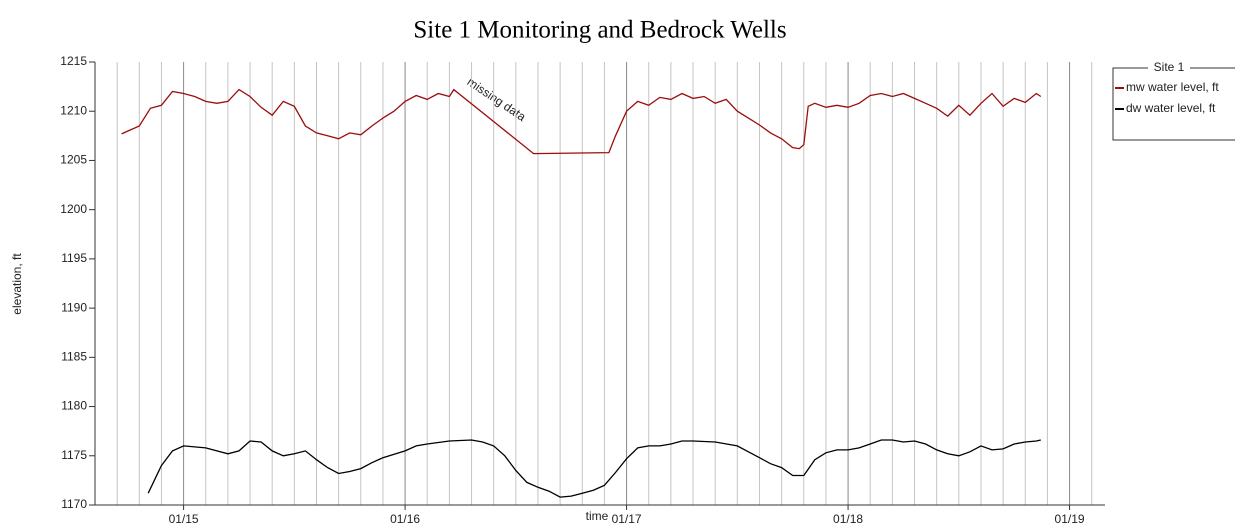 This screenshot has width=1235, height=525. Describe the element at coordinates (73, 160) in the screenshot. I see `y-tick-label: 1205` at that location.